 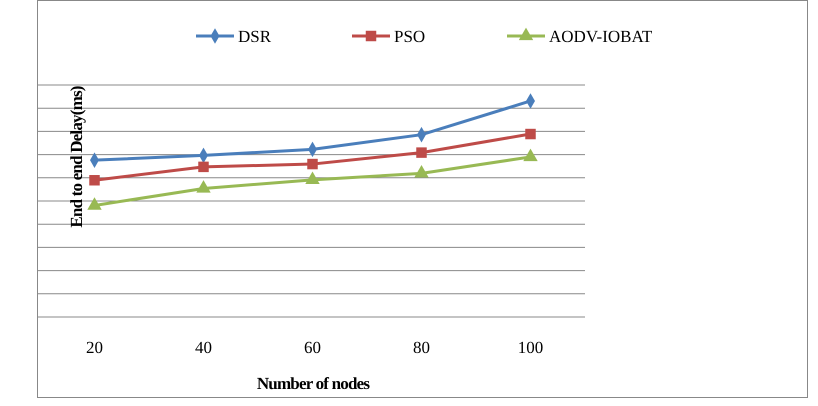 I want to click on x-tick-label: 60, so click(x=312, y=347).